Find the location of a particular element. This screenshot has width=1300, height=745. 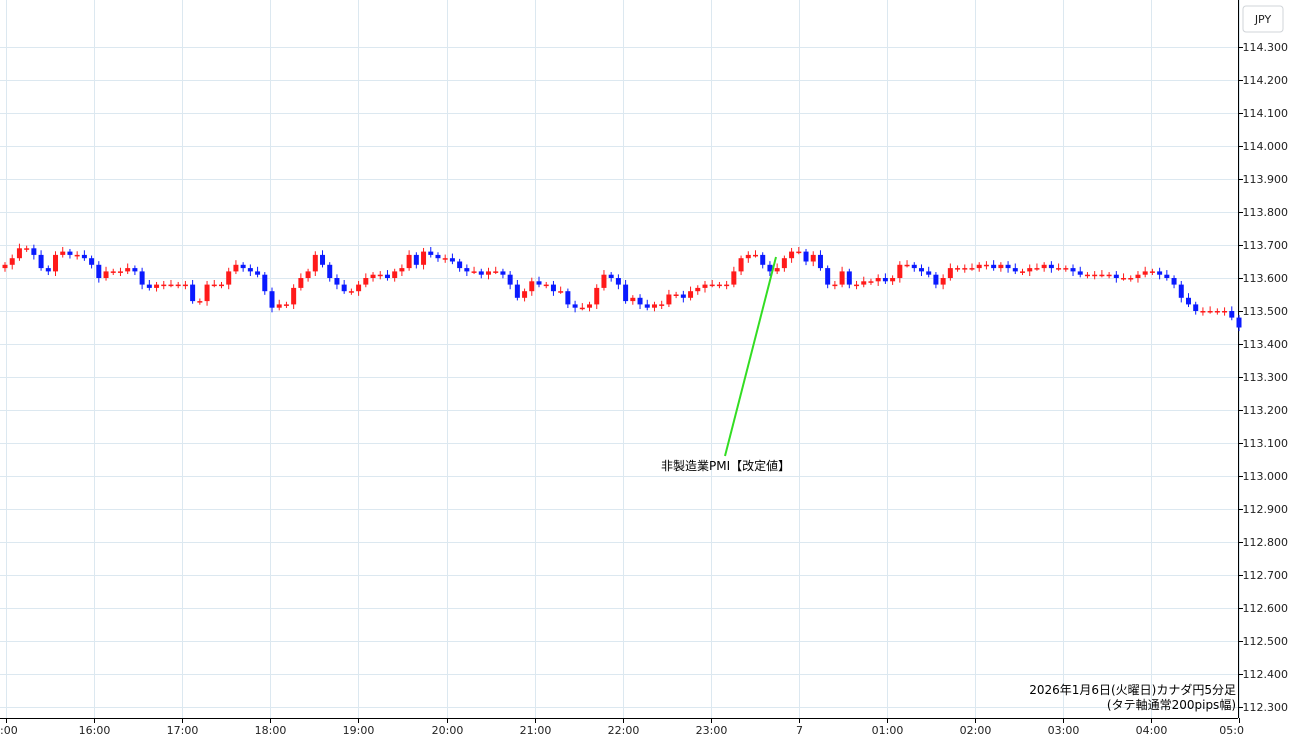

caption-line-1: 2026年1月6日(火曜日)カナダ円5分足 is located at coordinates (1132, 689).